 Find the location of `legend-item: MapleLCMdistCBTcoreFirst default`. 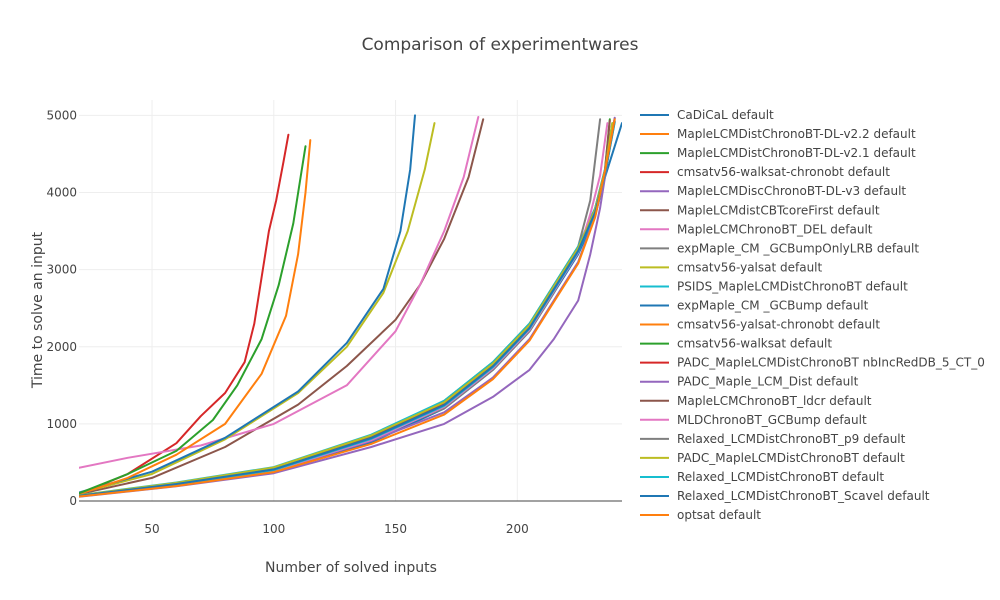

legend-item: MapleLCMdistCBTcoreFirst default is located at coordinates (760, 210).